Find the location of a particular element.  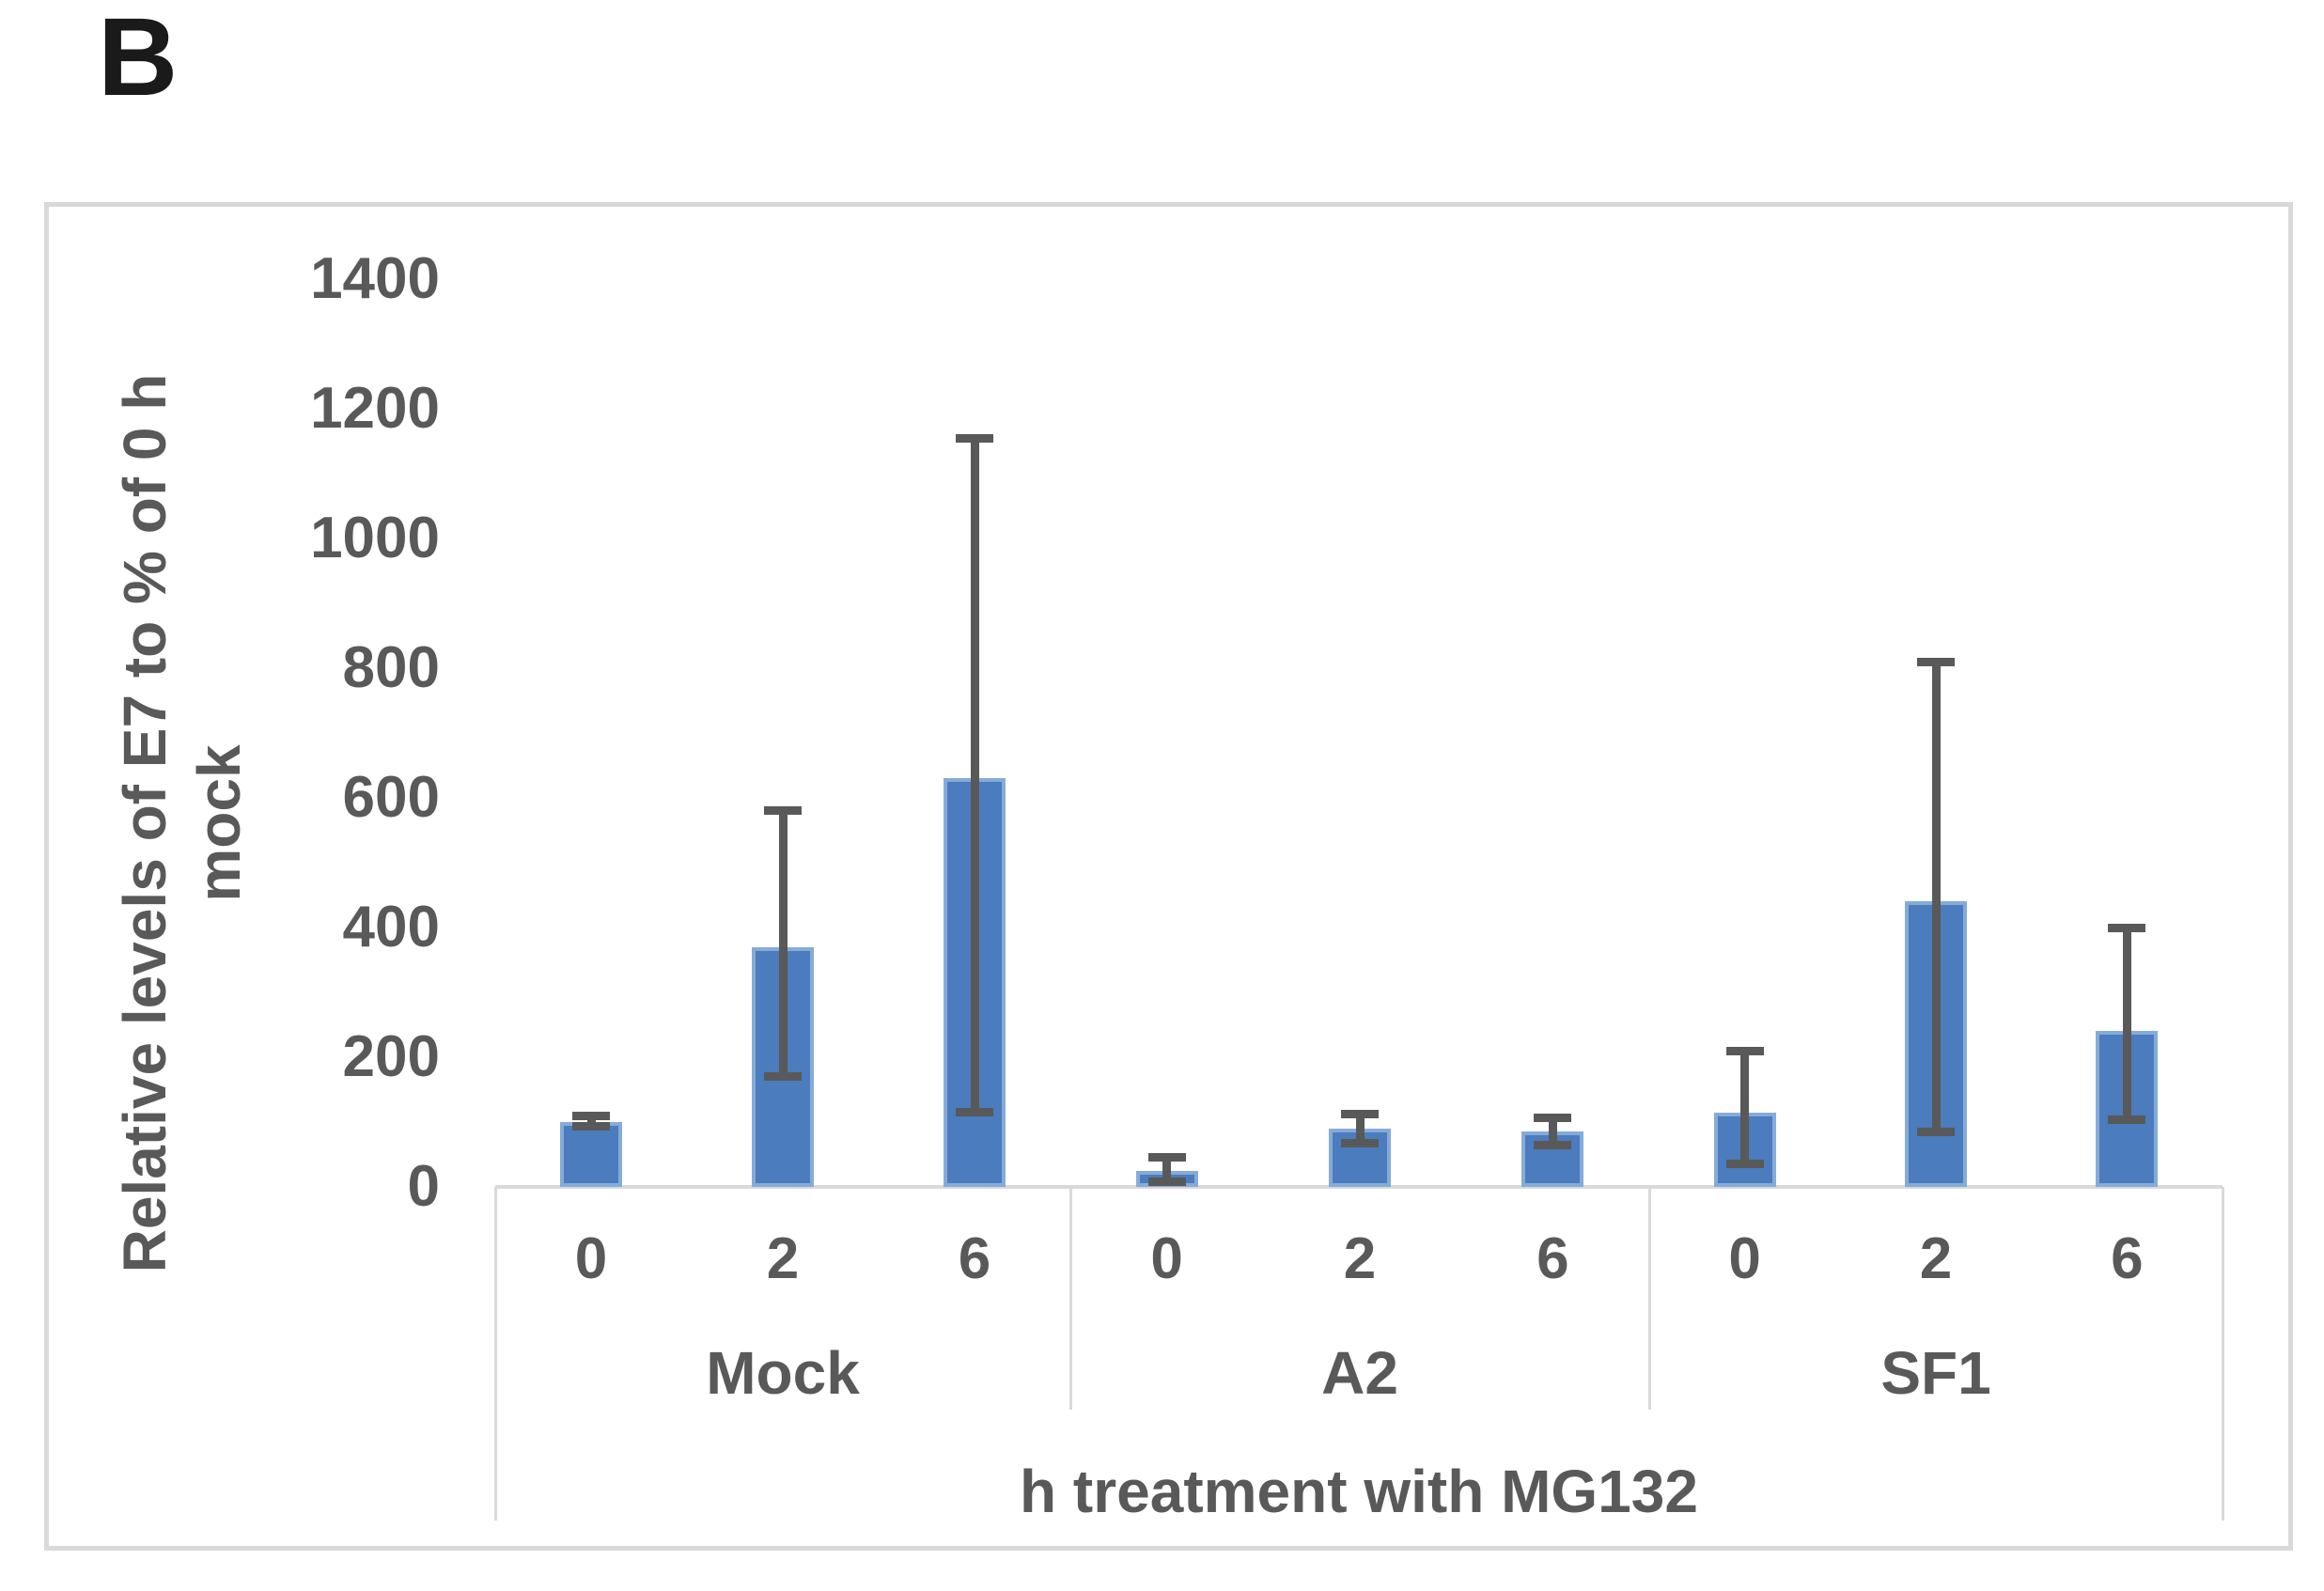

x-axis-tick-label-a2-2h: 2 is located at coordinates (1360, 1258).